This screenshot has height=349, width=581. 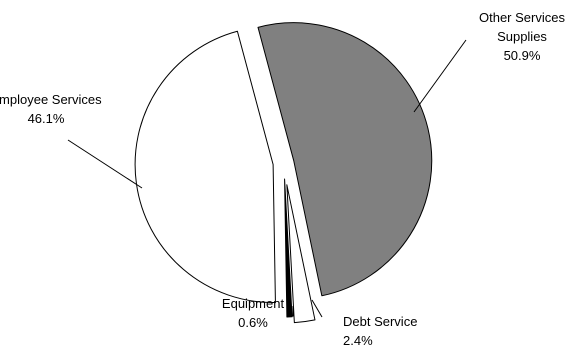 What do you see at coordinates (522, 17) in the screenshot?
I see `slice-name-label: Other Services` at bounding box center [522, 17].